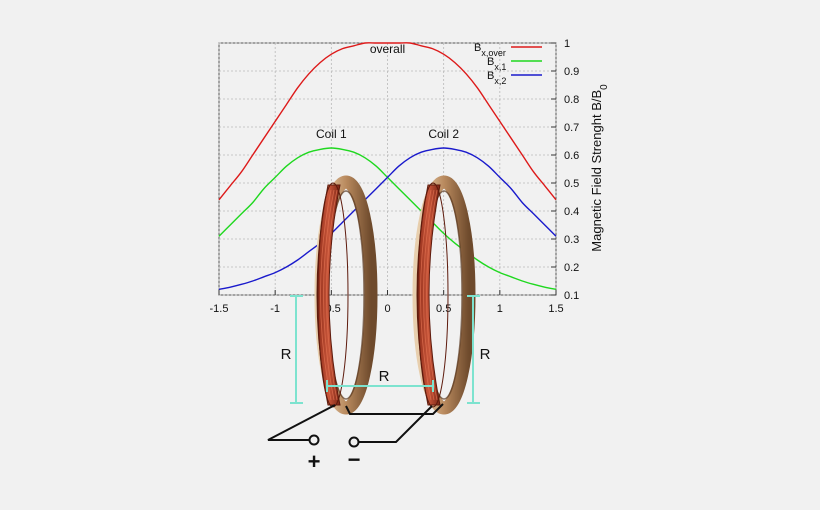 The height and width of the screenshot is (510, 820). I want to click on series-line-x-over, so click(387, 121).